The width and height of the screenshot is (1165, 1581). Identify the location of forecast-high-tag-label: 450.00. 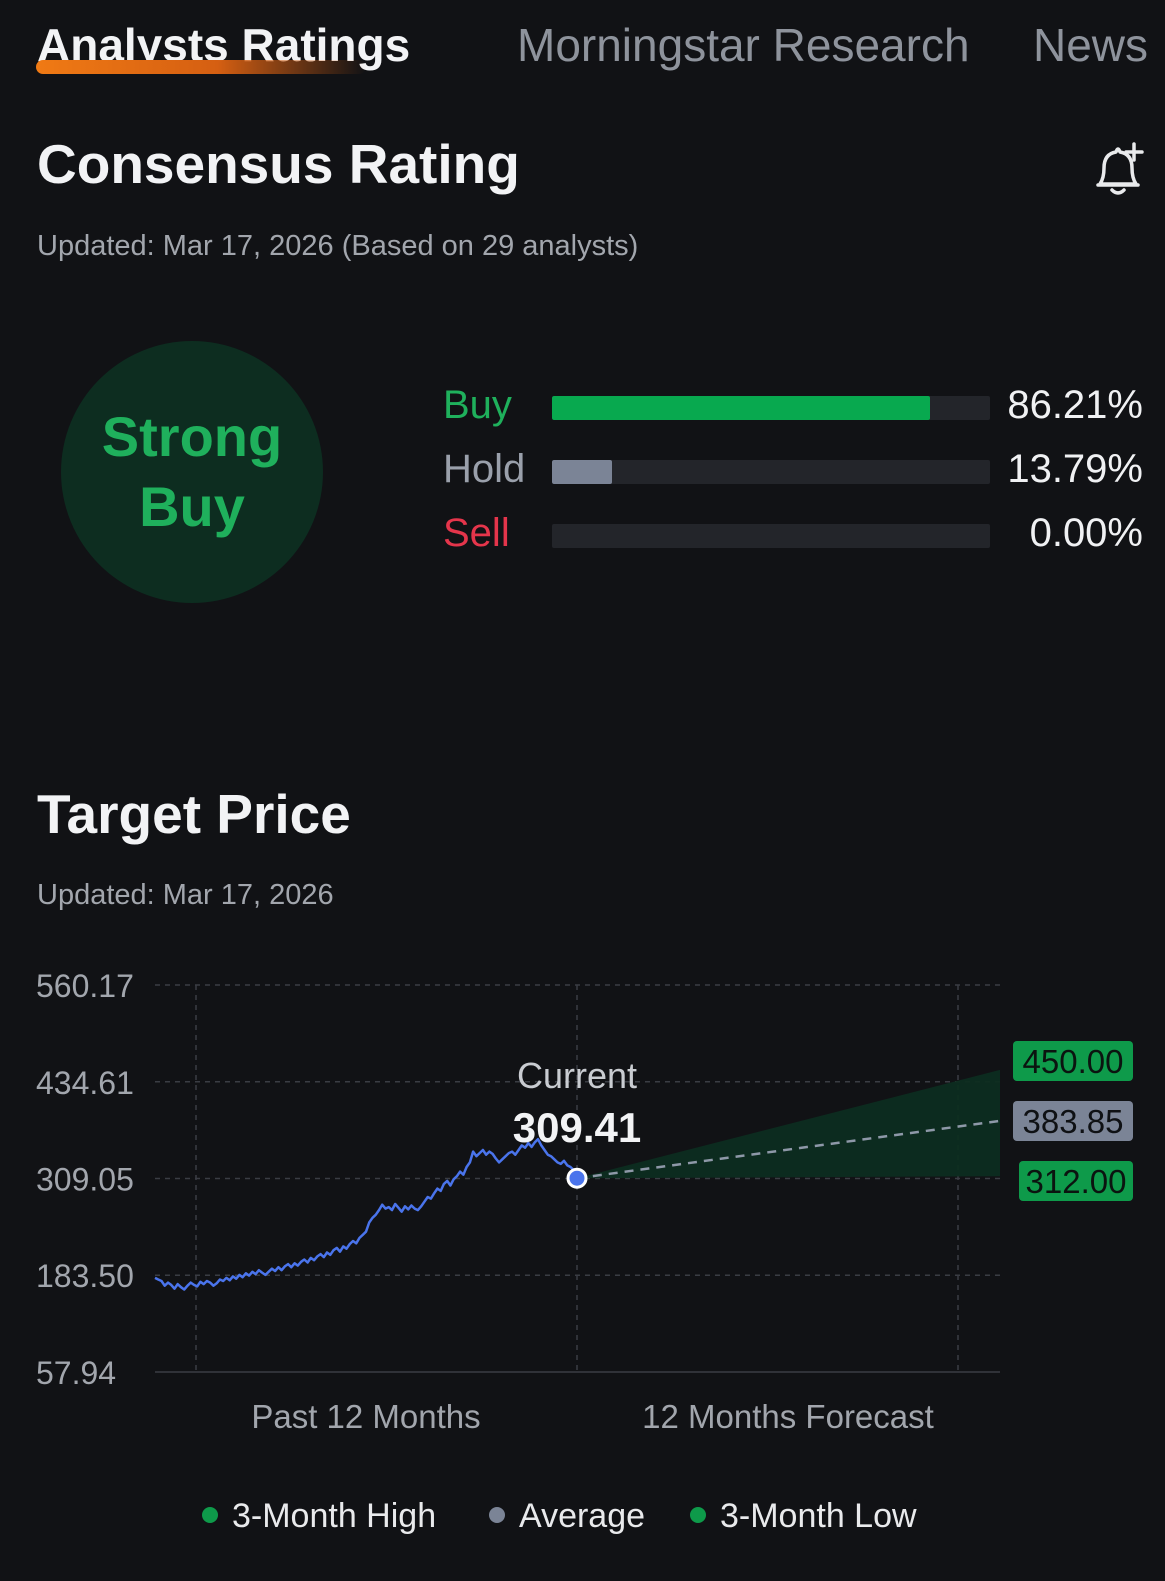
(1073, 1061).